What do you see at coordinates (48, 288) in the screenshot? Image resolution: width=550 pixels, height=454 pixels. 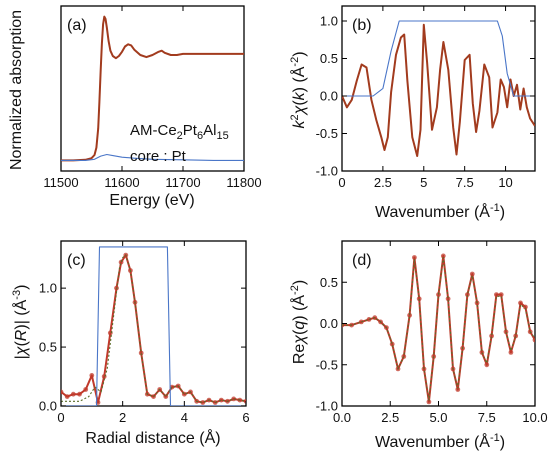 I see `panel-c-ytick-label: 1.0` at bounding box center [48, 288].